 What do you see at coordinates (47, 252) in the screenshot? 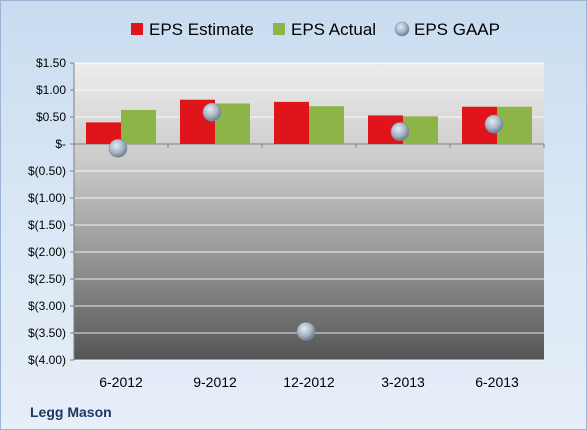
I see `y-tick-label: $(2.00)` at bounding box center [47, 252].